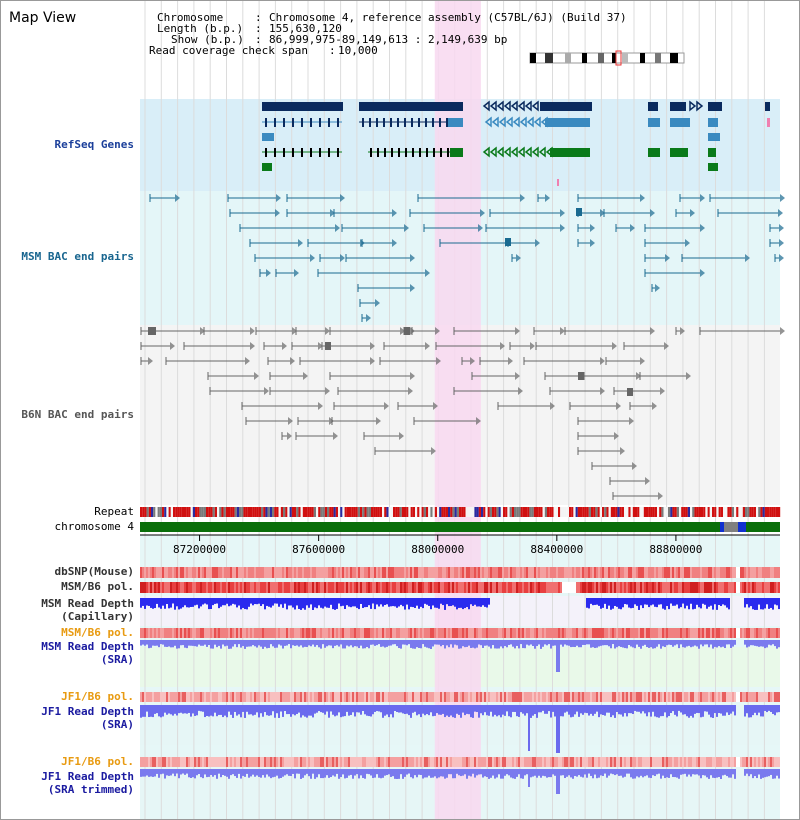  Describe the element at coordinates (94, 144) in the screenshot. I see `refseq-genes-label: RefSeq Genes` at that location.